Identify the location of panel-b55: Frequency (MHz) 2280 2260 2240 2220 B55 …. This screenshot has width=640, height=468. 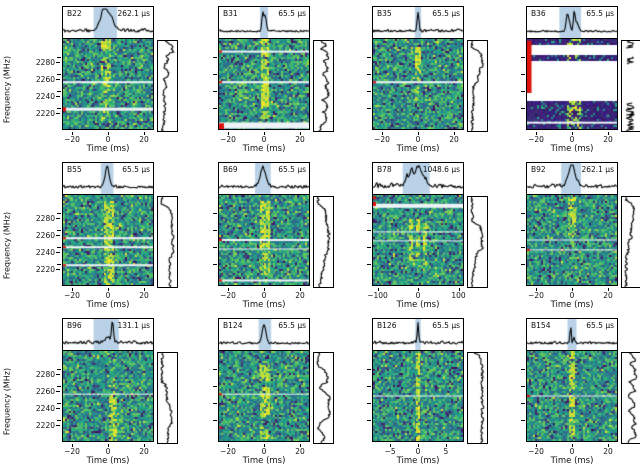
(89, 237).